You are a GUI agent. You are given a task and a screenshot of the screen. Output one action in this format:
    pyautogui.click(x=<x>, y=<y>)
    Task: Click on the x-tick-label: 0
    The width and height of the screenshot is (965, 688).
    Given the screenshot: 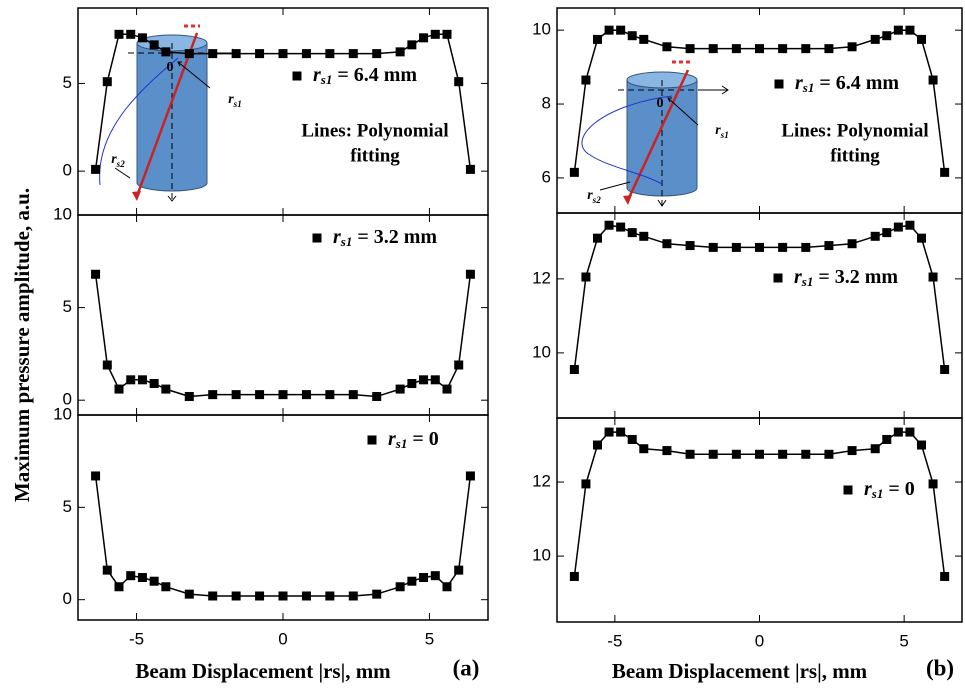 What is the action you would take?
    pyautogui.click(x=759, y=640)
    